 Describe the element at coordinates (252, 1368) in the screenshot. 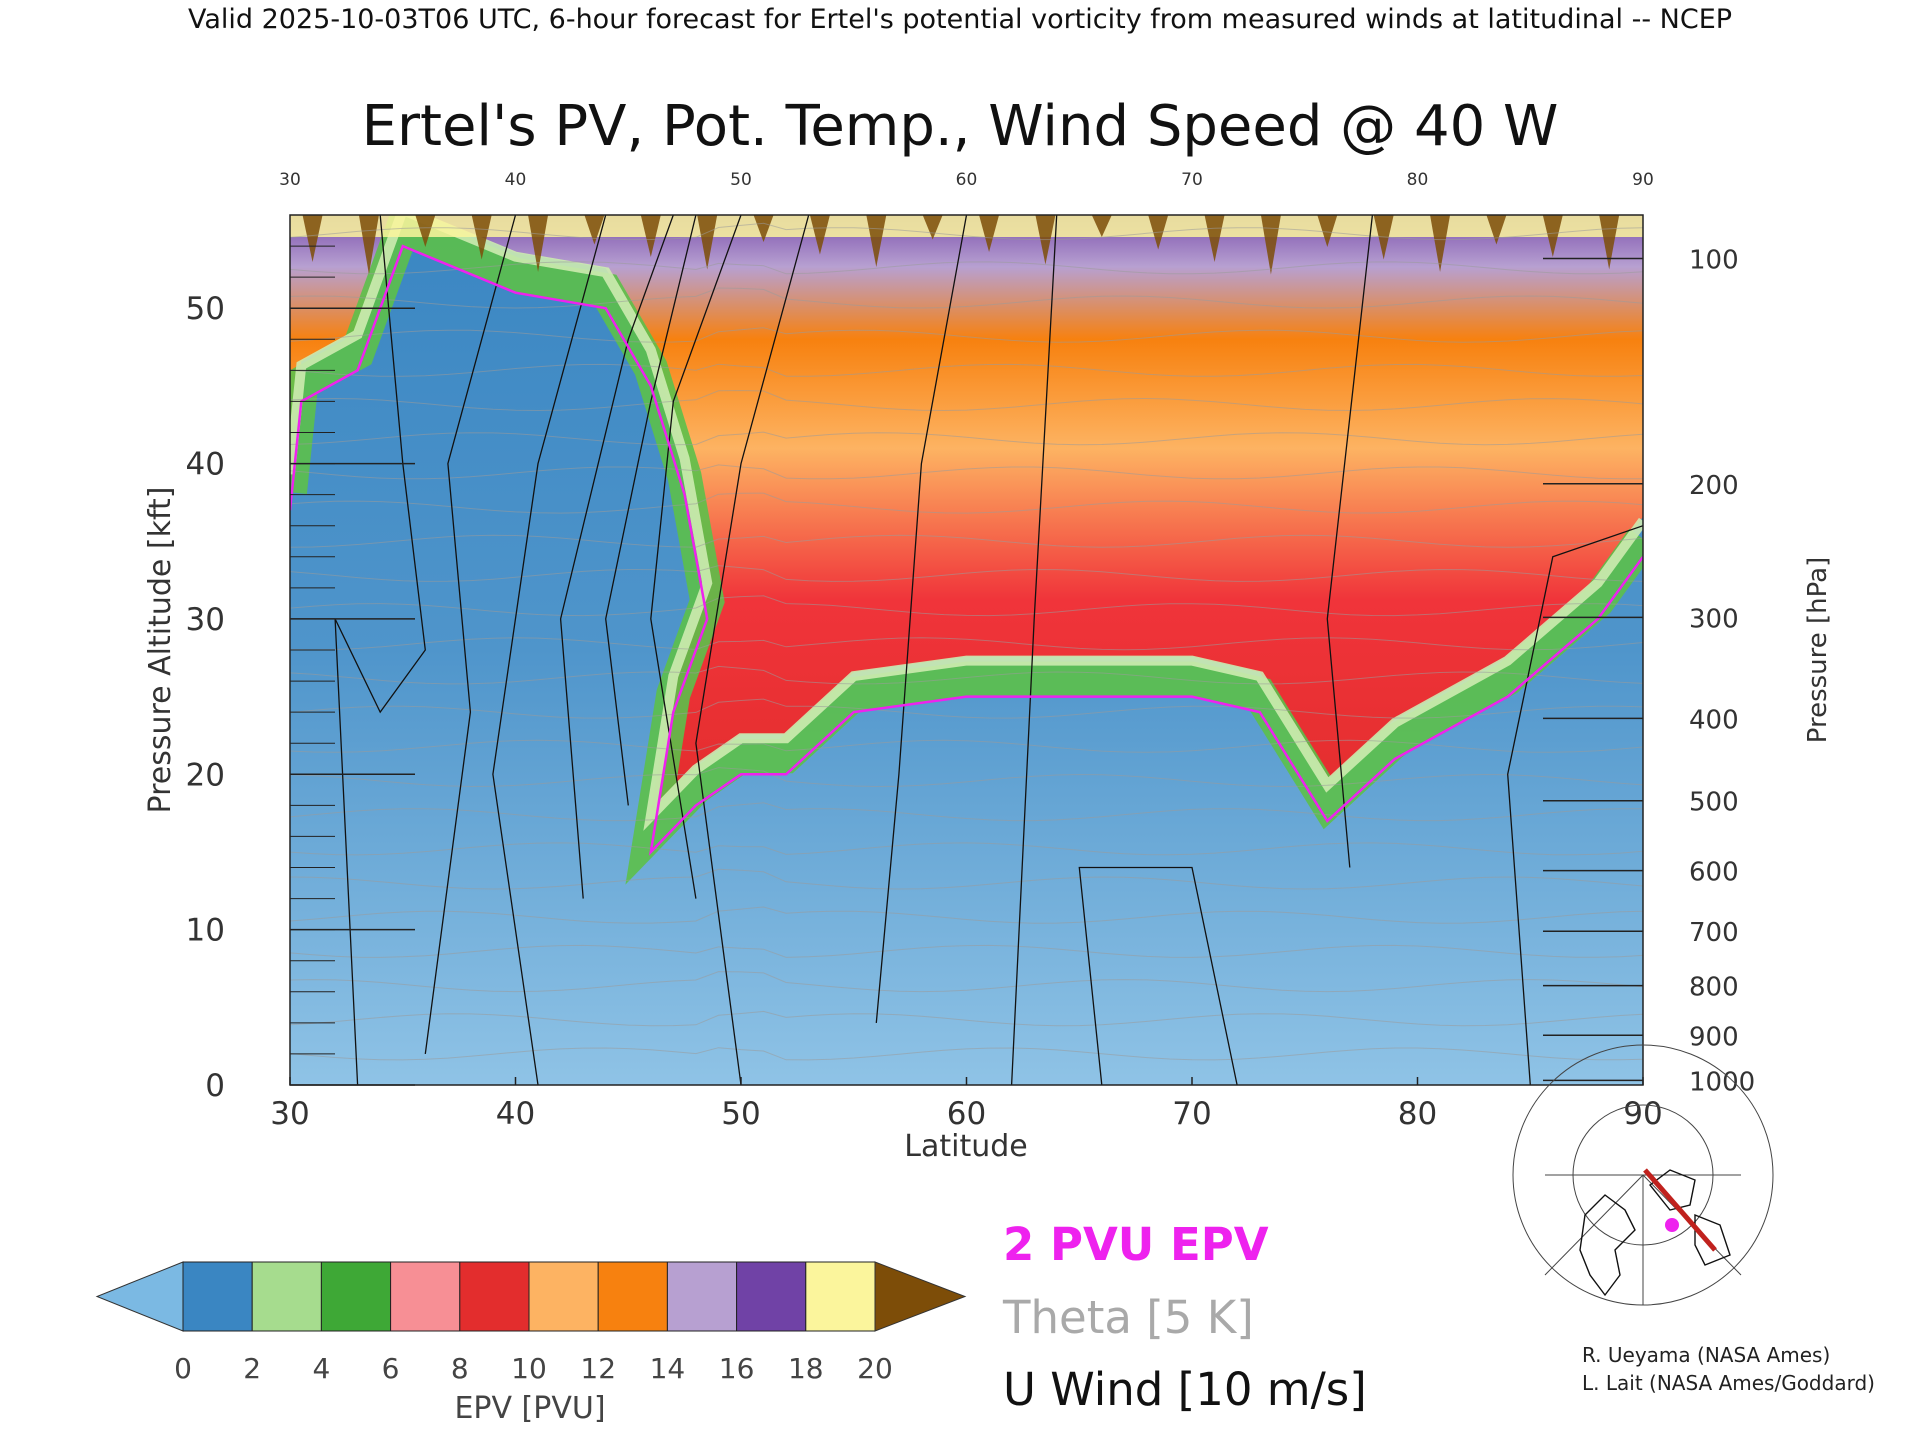

I see `colorbar-tick-label: 2` at that location.